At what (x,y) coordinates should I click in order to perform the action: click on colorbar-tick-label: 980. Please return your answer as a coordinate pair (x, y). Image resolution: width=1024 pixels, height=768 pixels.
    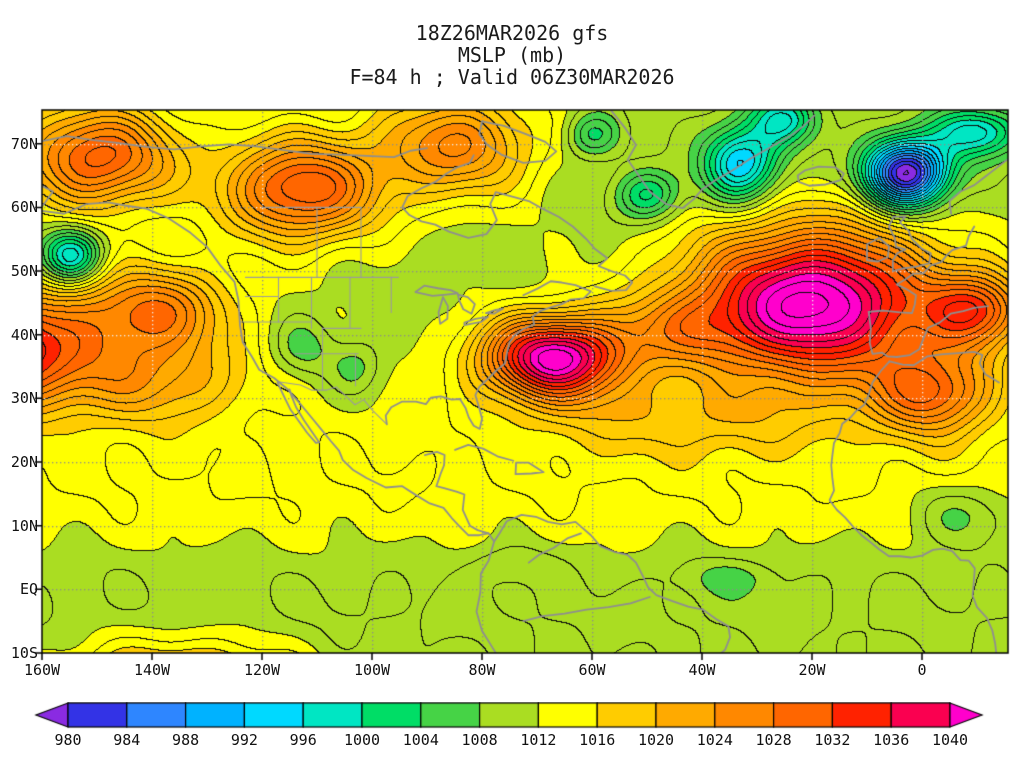
    Looking at the image, I should click on (68, 740).